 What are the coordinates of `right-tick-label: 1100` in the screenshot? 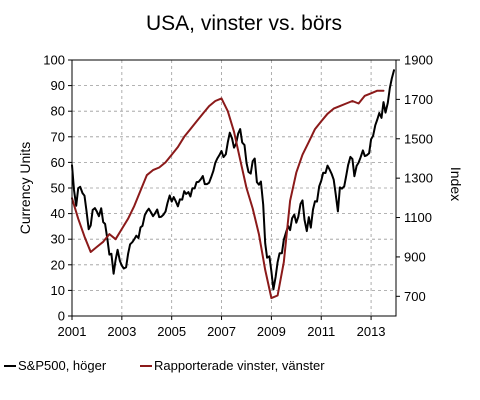 It's located at (418, 217).